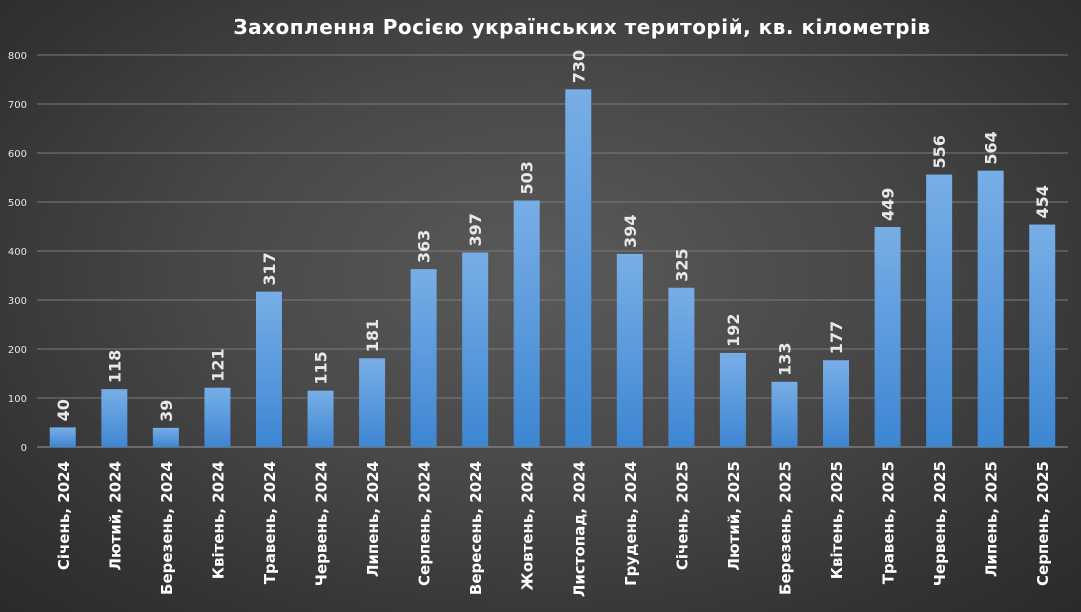  I want to click on data-label: 115, so click(321, 367).